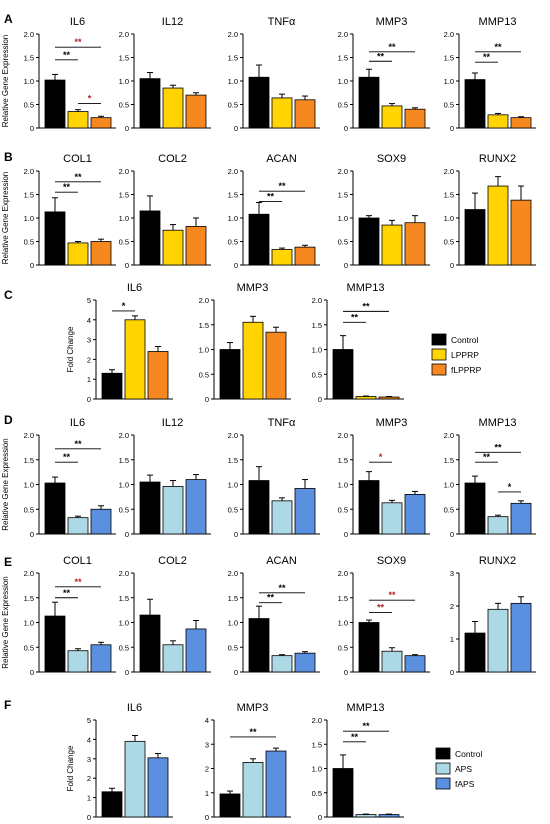 This screenshot has height=824, width=550. I want to click on legend-c: Control LPPRP fLPPRP, so click(456, 354).